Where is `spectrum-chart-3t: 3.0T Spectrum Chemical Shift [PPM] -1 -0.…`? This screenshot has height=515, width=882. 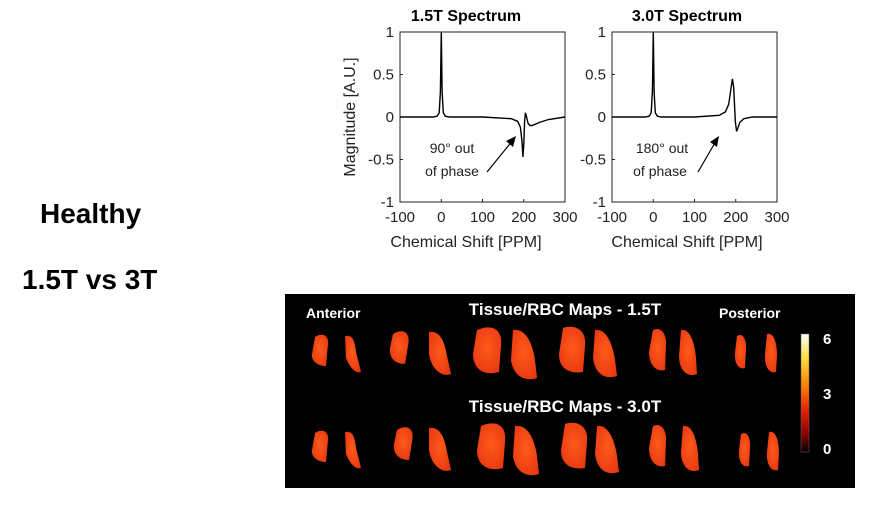 spectrum-chart-3t: 3.0T Spectrum Chemical Shift [PPM] -1 -0.… is located at coordinates (684, 129).